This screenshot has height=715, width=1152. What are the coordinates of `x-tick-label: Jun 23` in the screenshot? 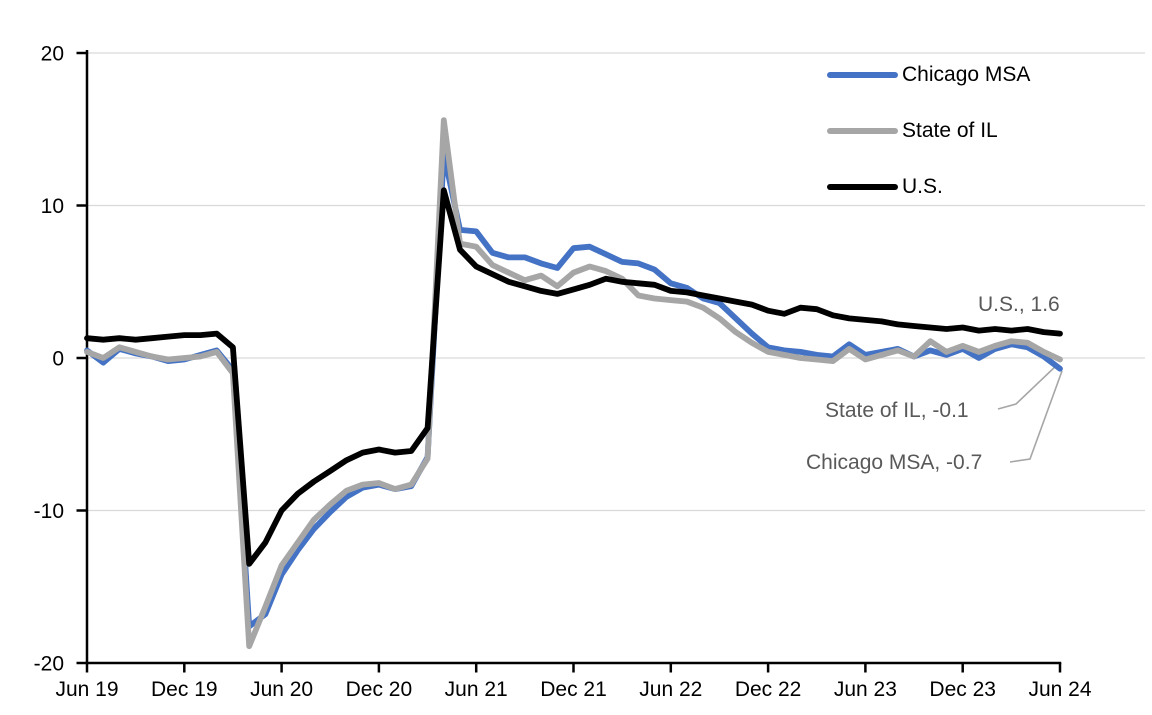 It's located at (865, 689).